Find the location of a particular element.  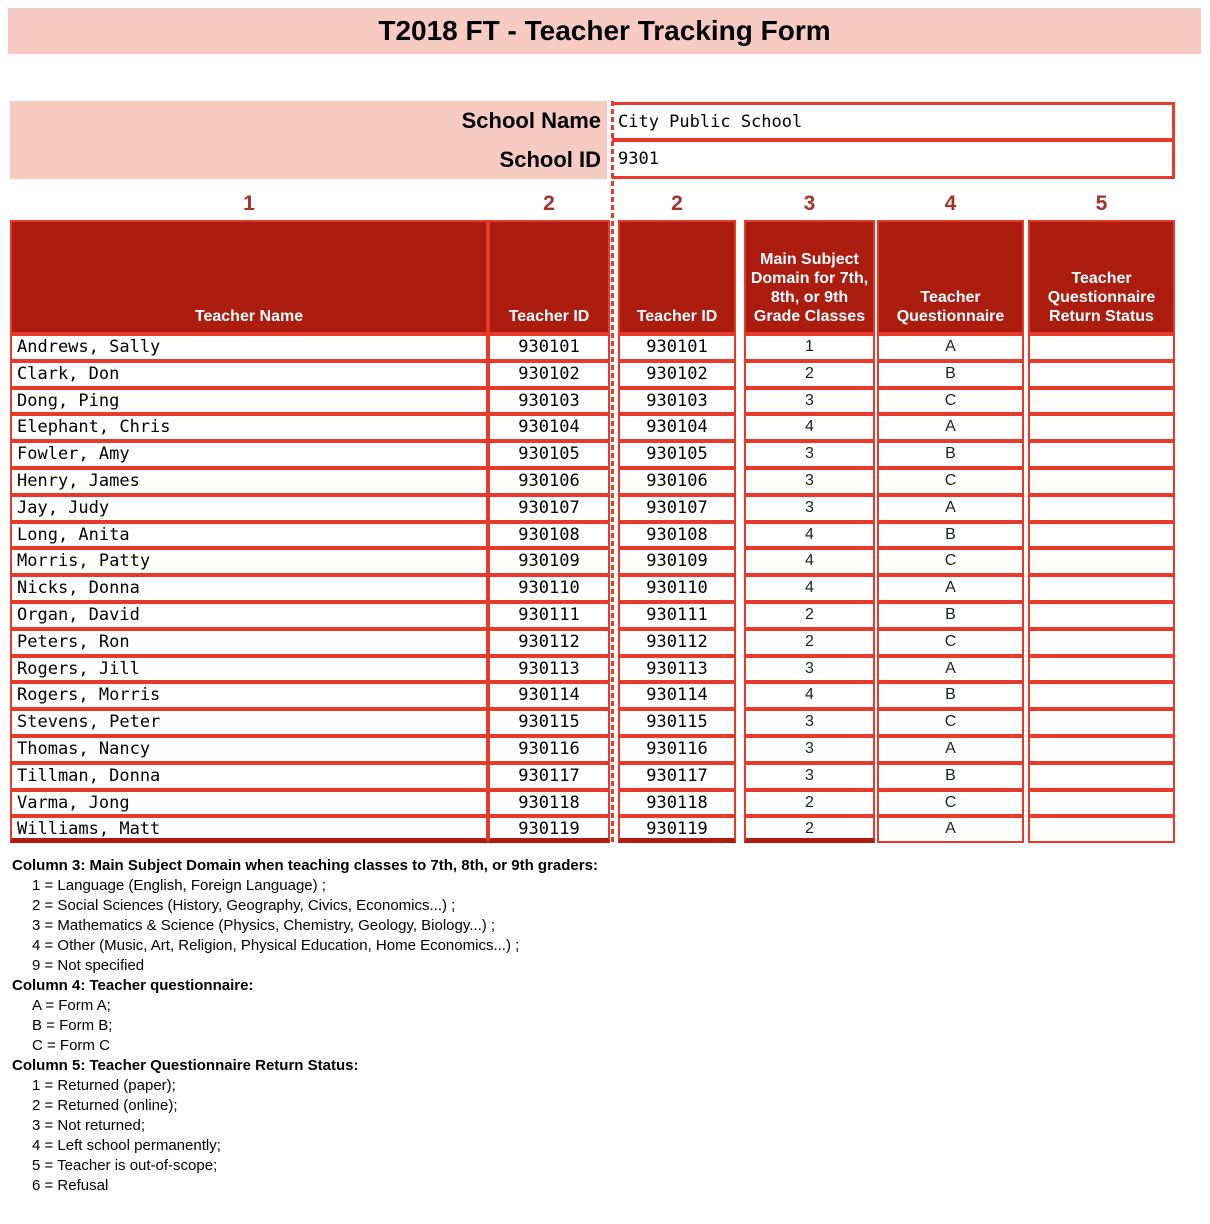

cell-name: Peters, Ron is located at coordinates (249, 642).